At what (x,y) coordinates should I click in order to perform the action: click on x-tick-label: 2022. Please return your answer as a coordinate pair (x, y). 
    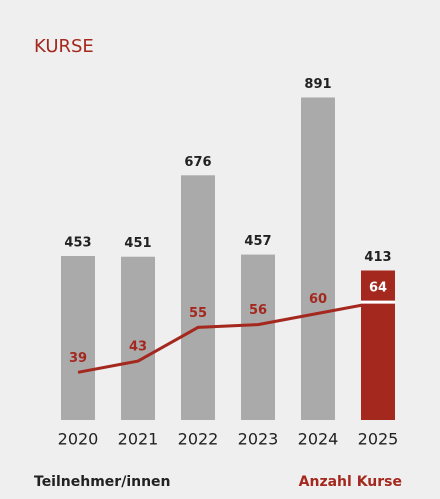
    Looking at the image, I should click on (198, 439).